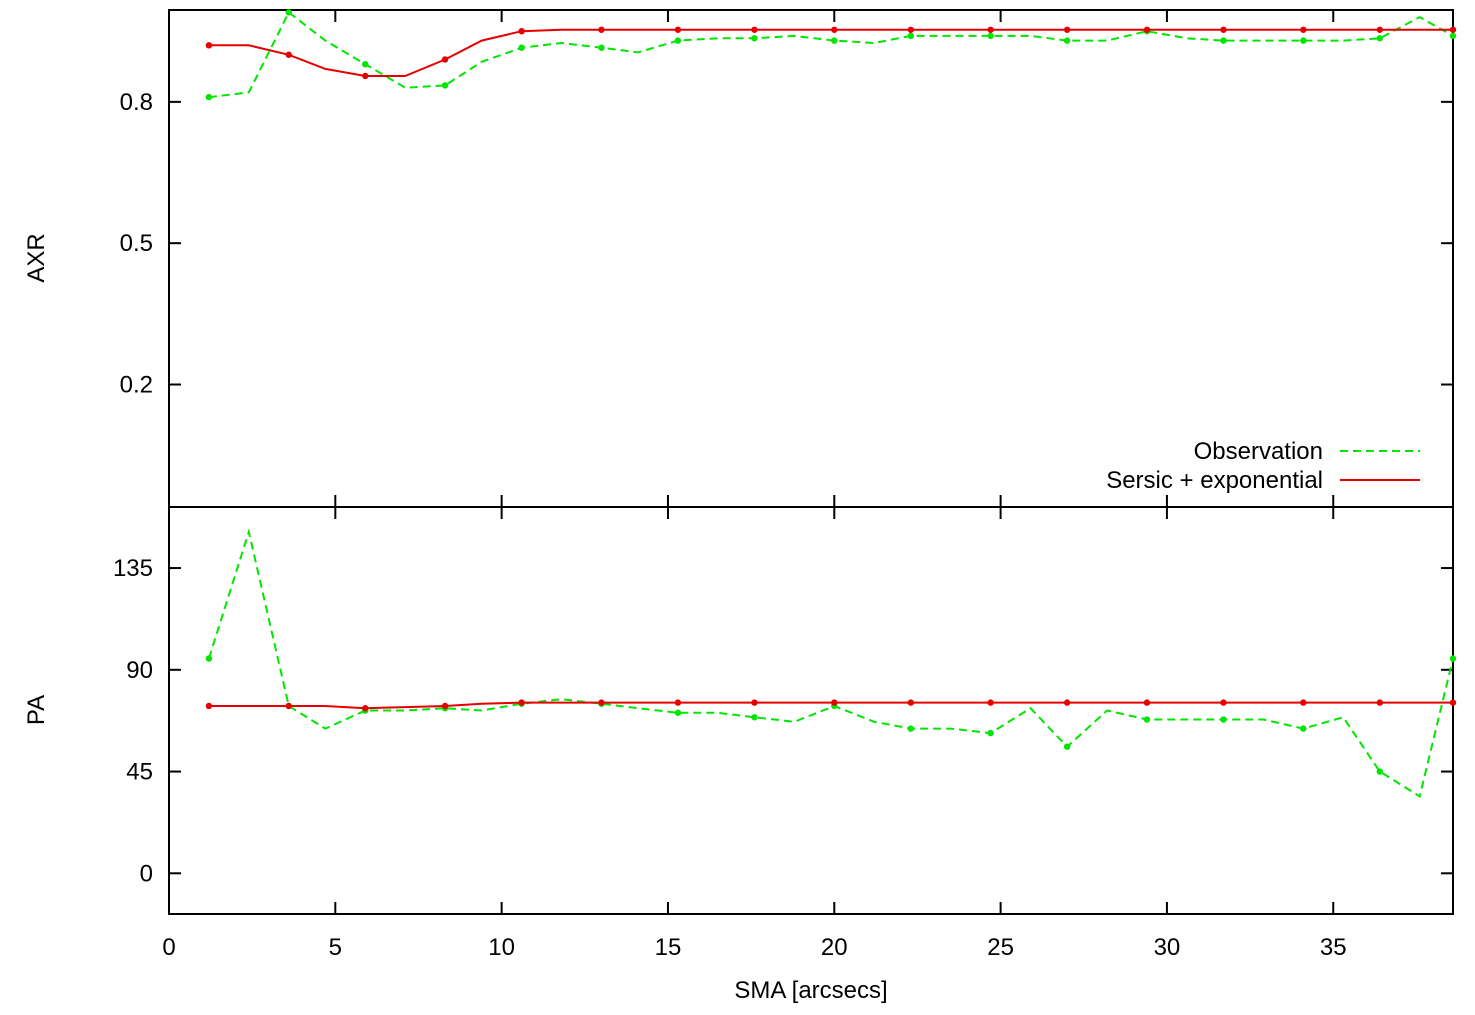  Describe the element at coordinates (1263, 466) in the screenshot. I see `legend: Observation Sersic + exponential` at that location.